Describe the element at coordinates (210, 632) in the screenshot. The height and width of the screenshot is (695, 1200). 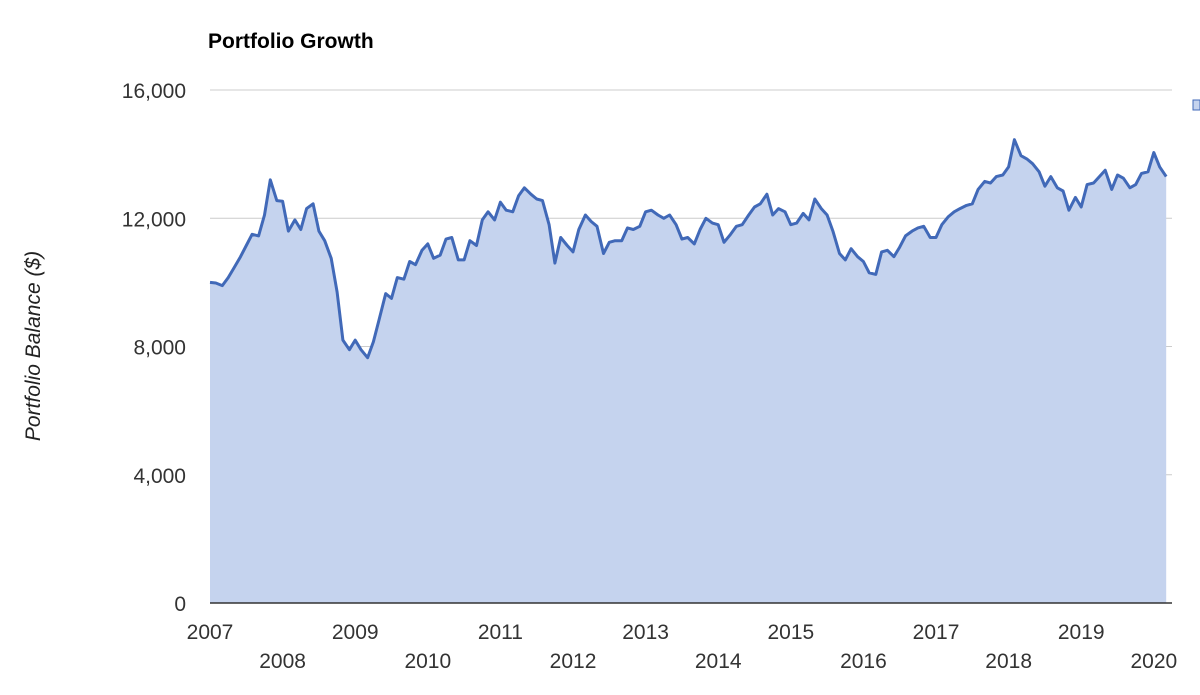
I see `x-tick-label: 2007` at that location.